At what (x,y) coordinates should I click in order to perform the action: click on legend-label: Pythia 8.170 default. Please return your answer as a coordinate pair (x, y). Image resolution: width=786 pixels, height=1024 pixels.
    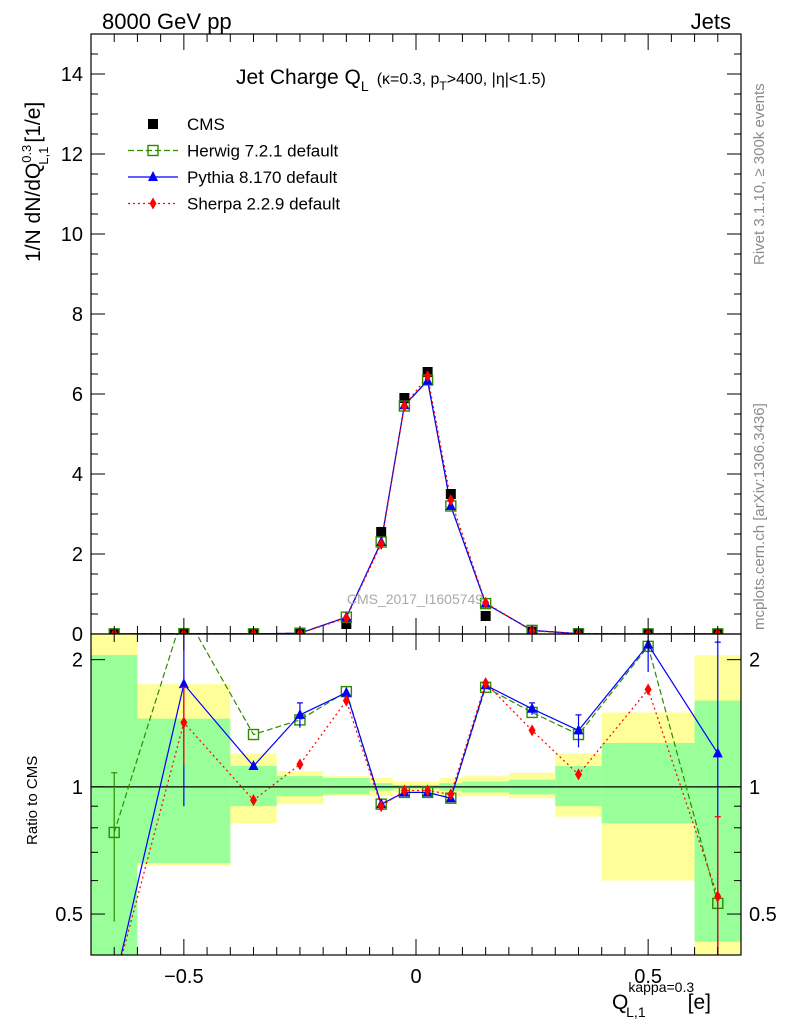
    Looking at the image, I should click on (262, 177).